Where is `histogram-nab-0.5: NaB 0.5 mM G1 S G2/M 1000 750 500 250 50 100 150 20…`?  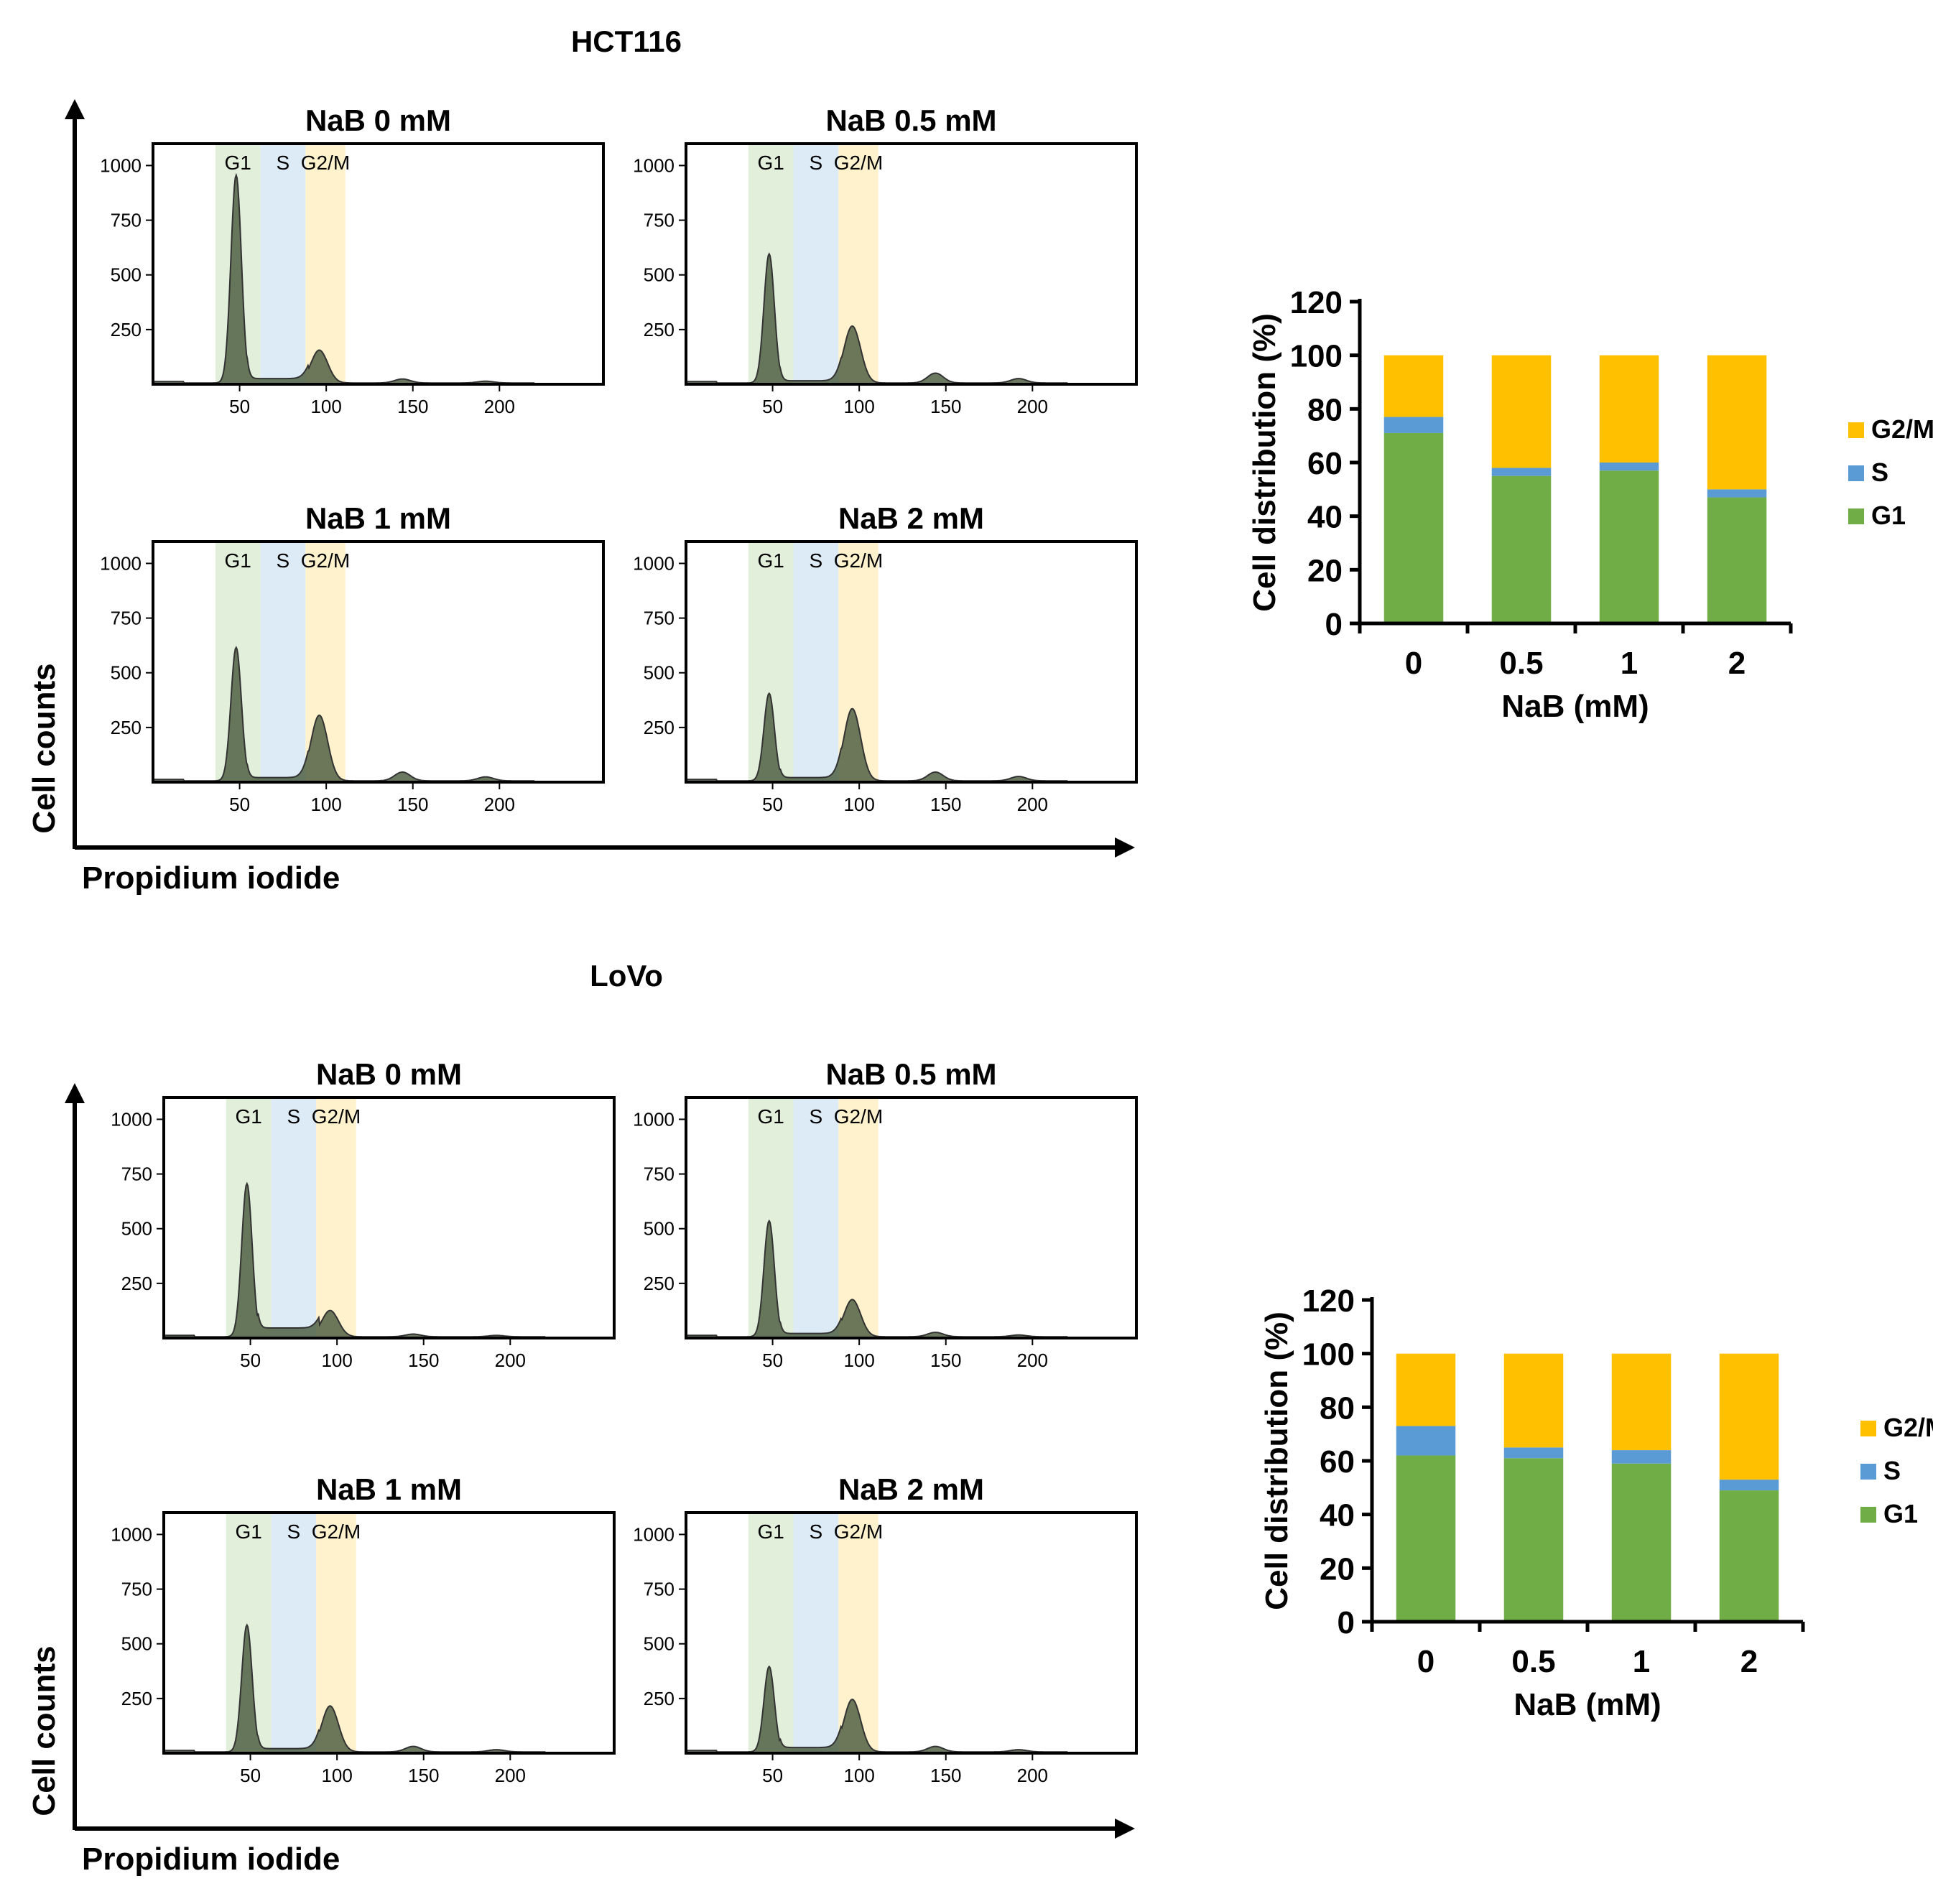 histogram-nab-0.5: NaB 0.5 mM G1 S G2/M 1000 750 500 250 50 100 150 20… is located at coordinates (885, 260).